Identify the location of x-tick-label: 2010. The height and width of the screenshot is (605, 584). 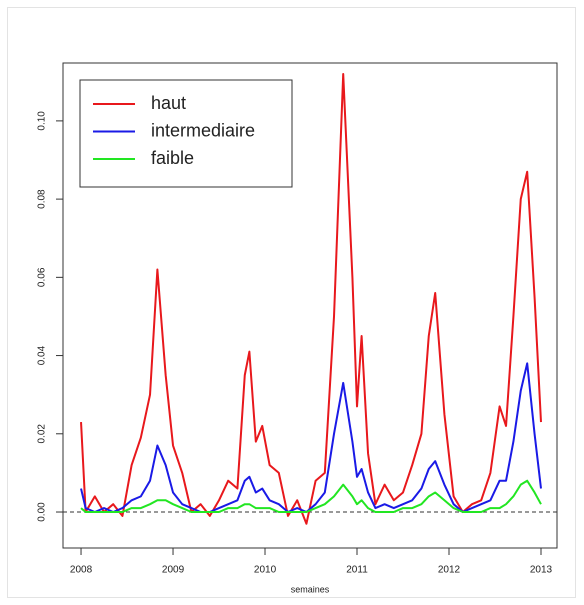
(265, 570).